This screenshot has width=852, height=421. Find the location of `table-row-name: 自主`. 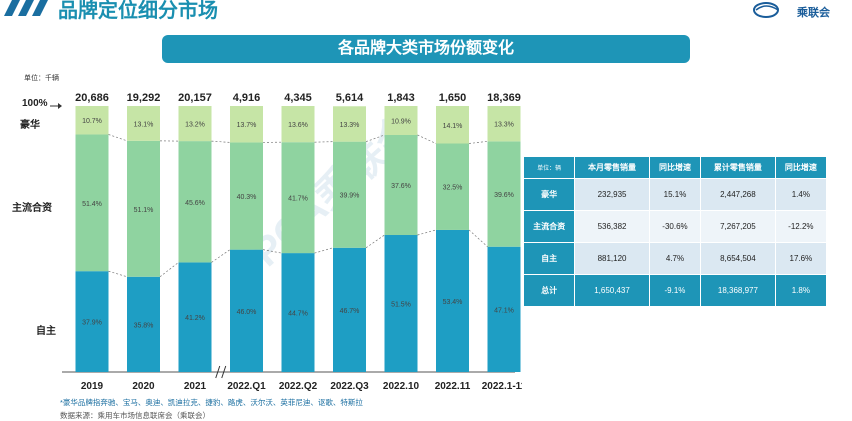

table-row-name: 自主 is located at coordinates (549, 259).